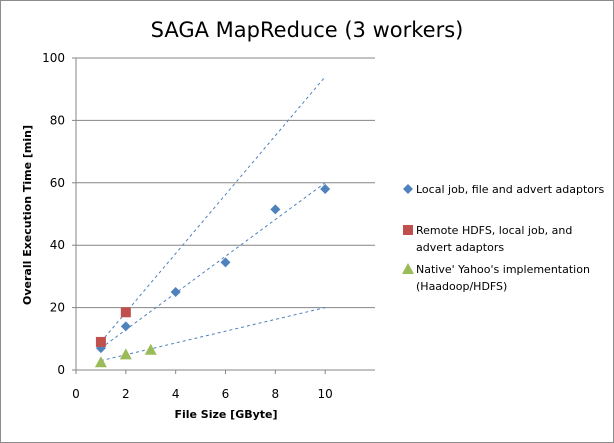 The height and width of the screenshot is (443, 614). Describe the element at coordinates (226, 394) in the screenshot. I see `x-tick-label: 6` at that location.